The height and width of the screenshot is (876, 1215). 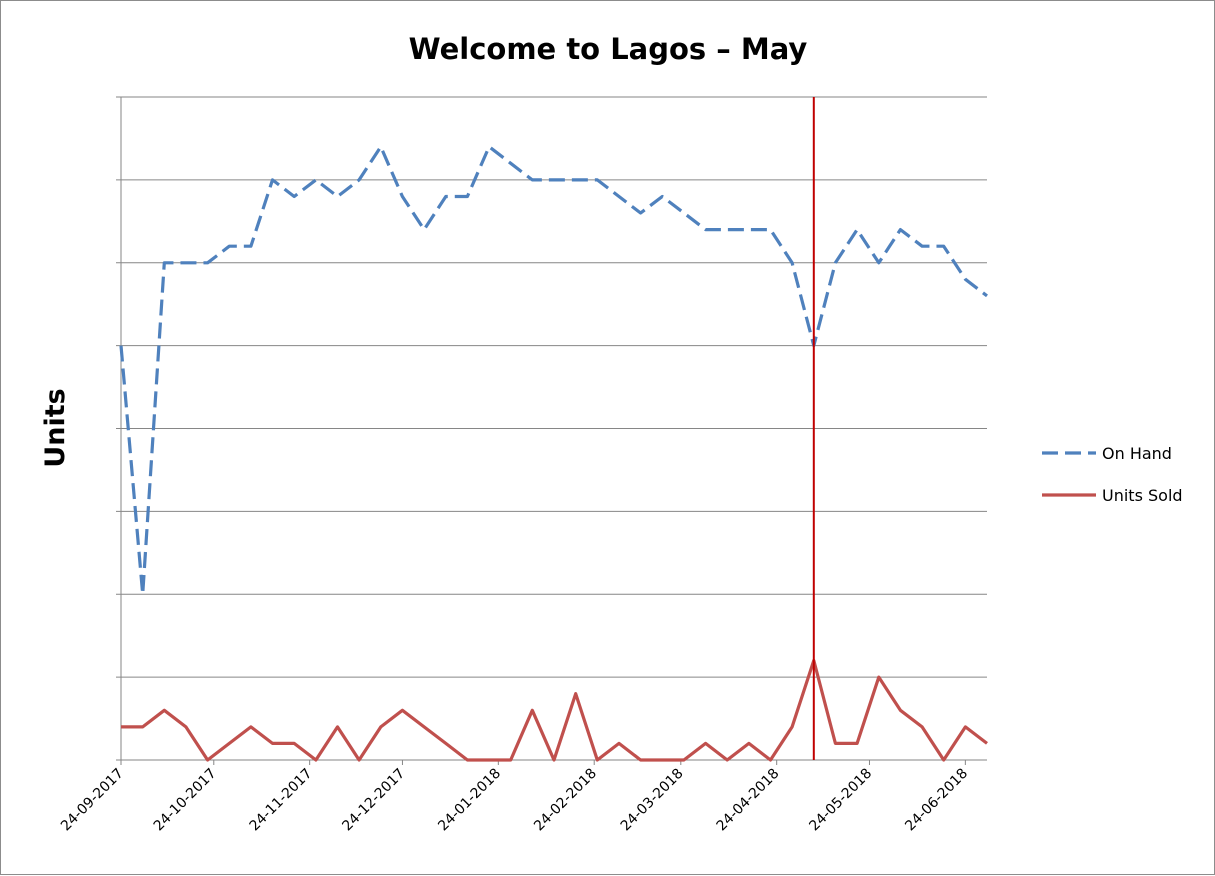 I want to click on series-line-units-sold, so click(x=554, y=710).